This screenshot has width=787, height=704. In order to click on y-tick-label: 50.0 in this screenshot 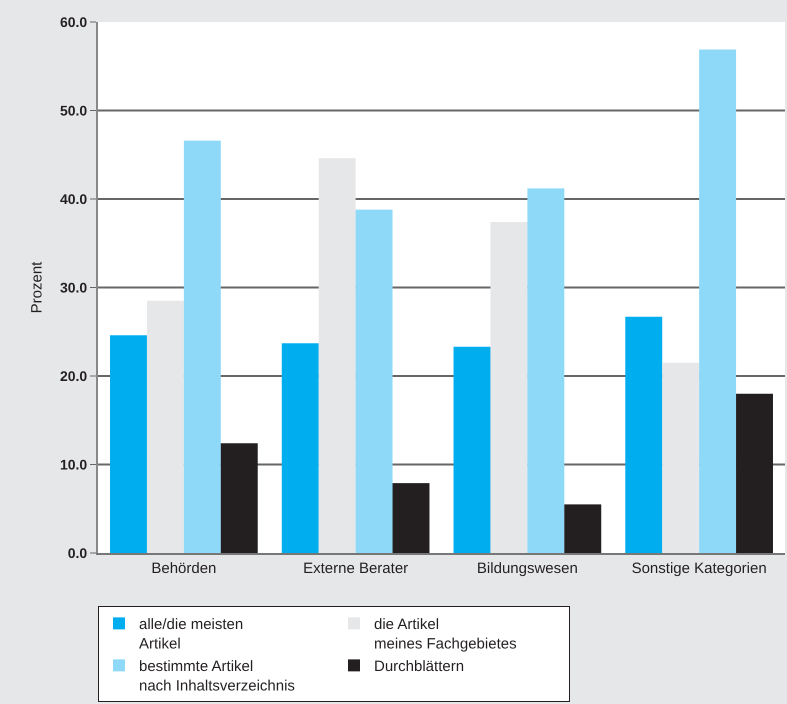, I will do `click(74, 110)`.